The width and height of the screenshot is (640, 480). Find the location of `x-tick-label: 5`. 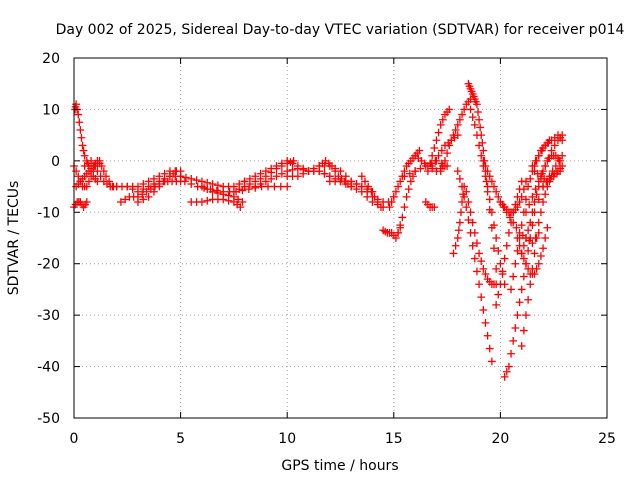

x-tick-label: 5 is located at coordinates (180, 439).